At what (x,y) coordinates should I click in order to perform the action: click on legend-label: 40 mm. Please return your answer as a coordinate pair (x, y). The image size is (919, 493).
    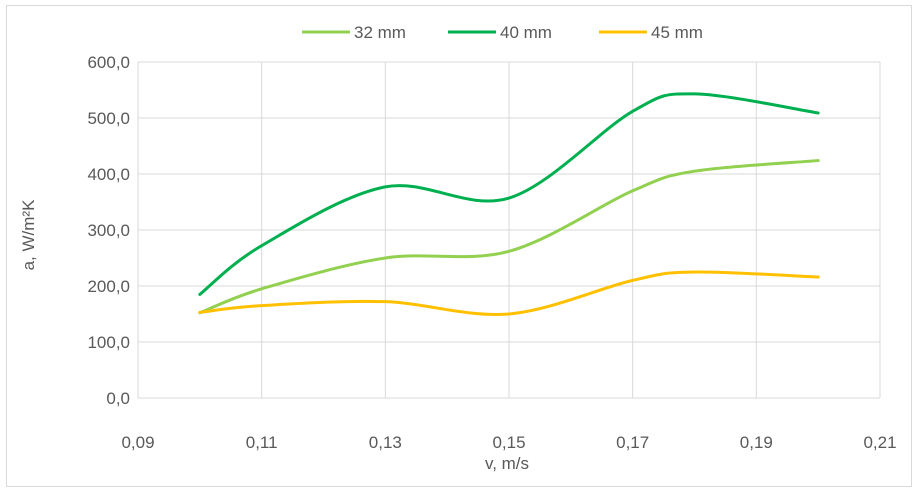
    Looking at the image, I should click on (526, 32).